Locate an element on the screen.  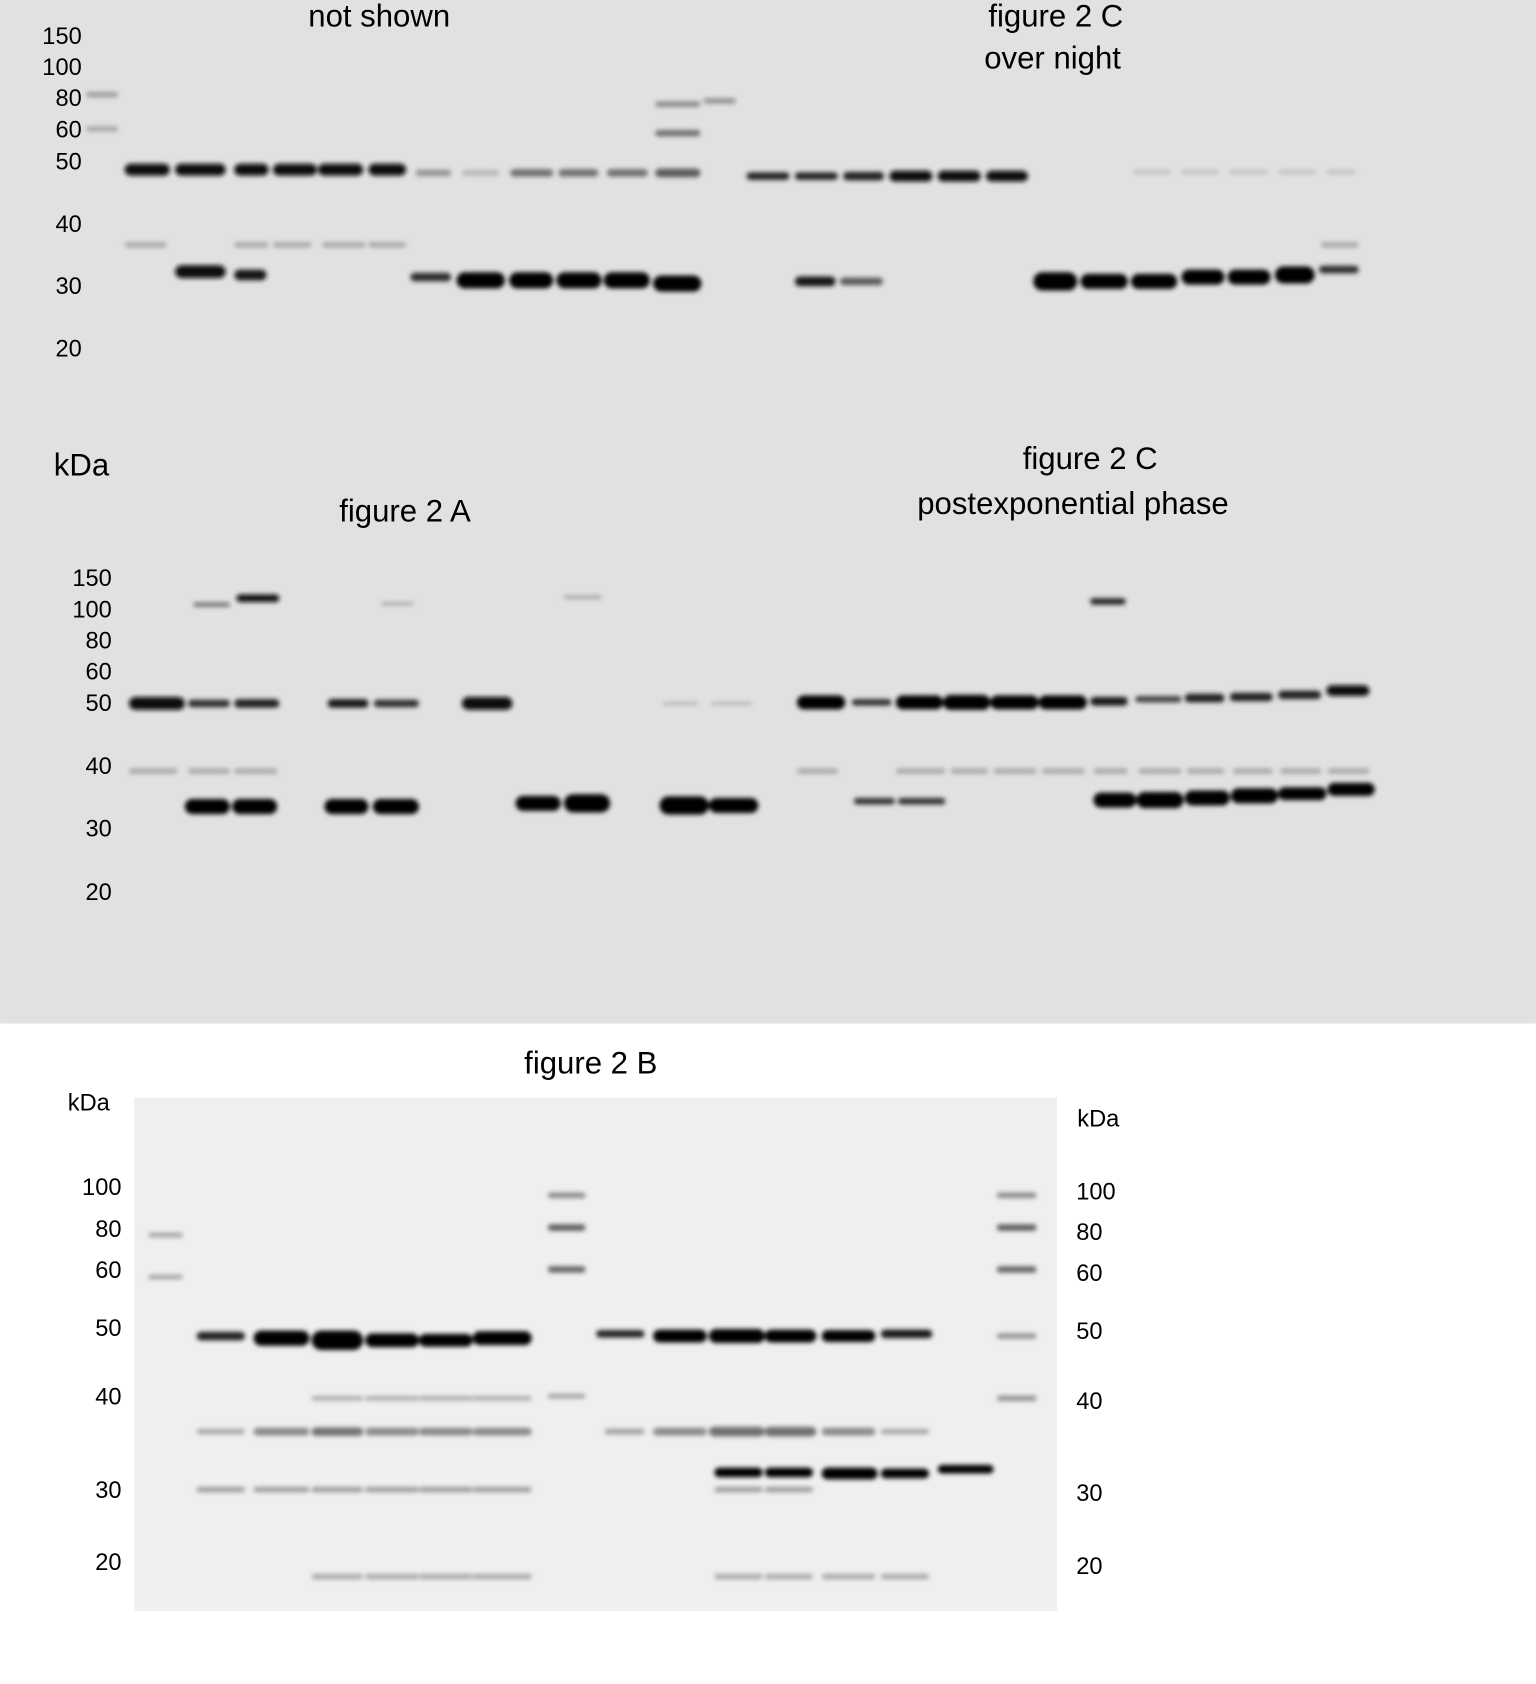
marker-label: 150 is located at coordinates (61, 37).